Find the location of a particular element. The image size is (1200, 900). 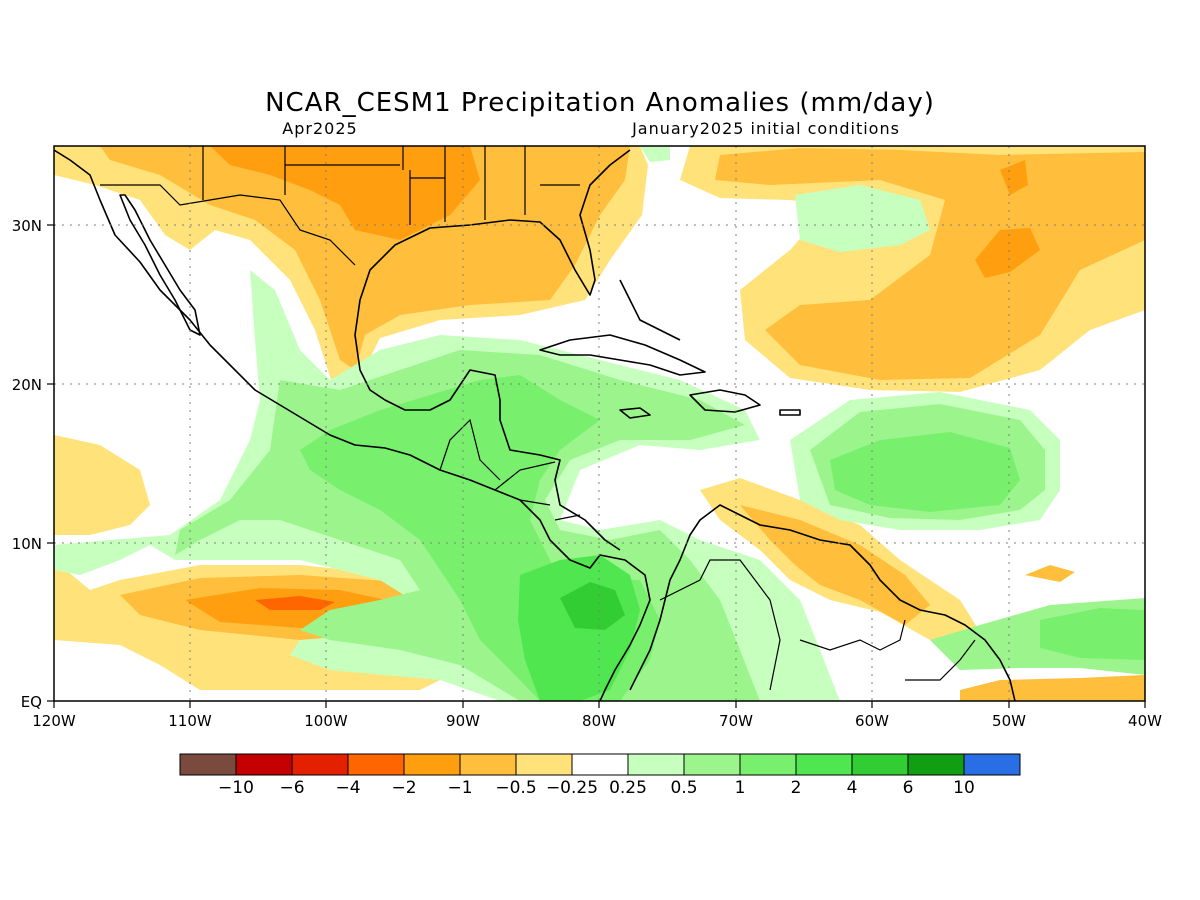

wet-region-gulf-mexico-east is located at coordinates (655, 154).